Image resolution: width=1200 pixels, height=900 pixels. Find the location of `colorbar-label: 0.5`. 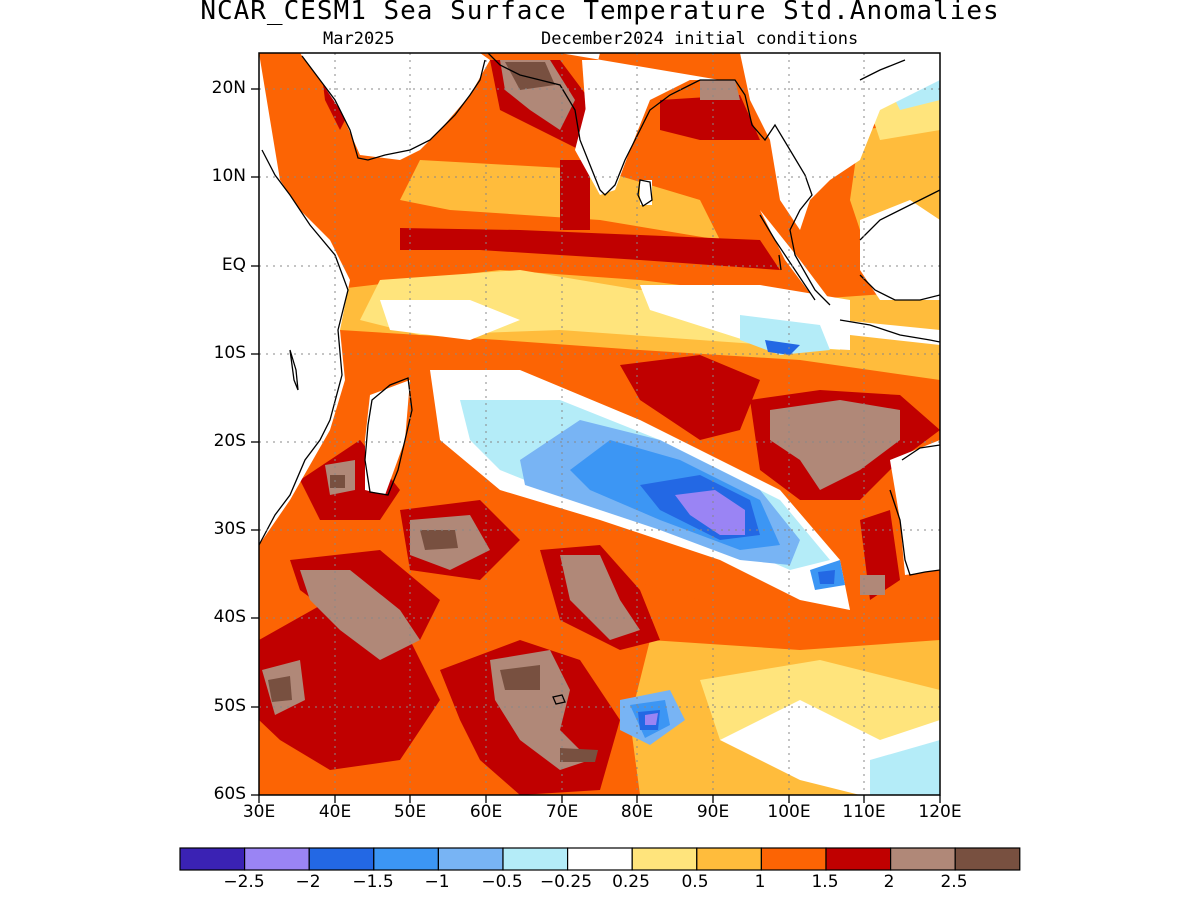

colorbar-label: 0.5 is located at coordinates (695, 882).